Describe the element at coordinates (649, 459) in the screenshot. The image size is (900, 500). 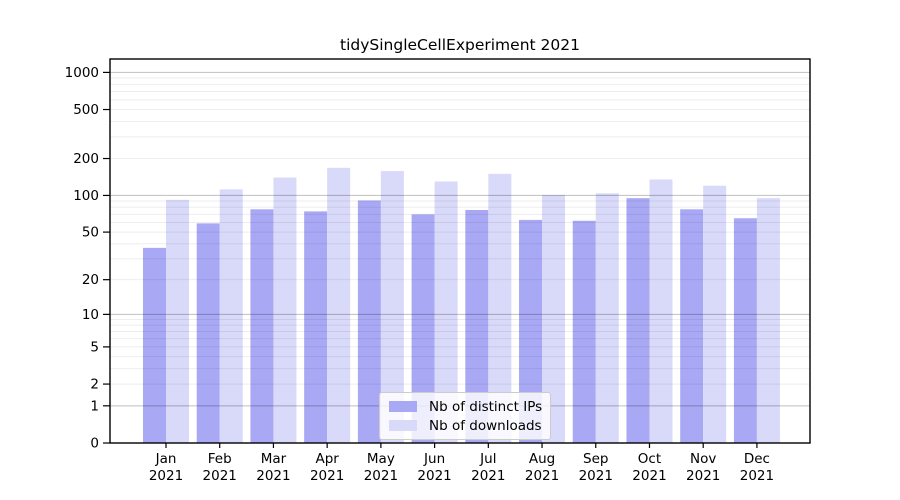
I see `x-tick-label-month: Oct` at that location.